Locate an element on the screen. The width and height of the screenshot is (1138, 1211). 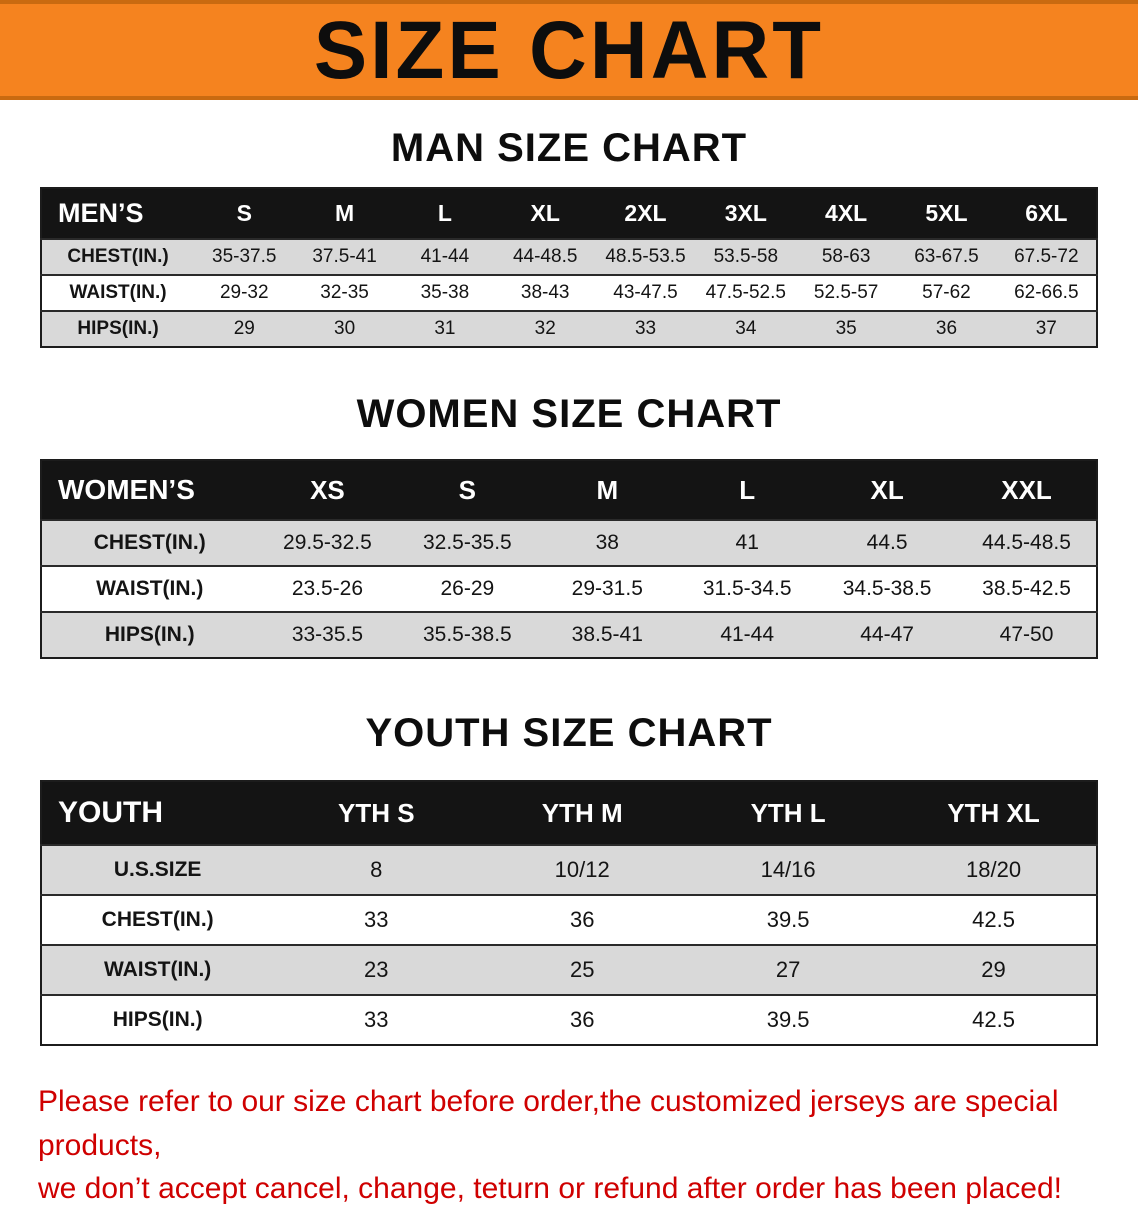
size-column-header: 4XL is located at coordinates (846, 213).